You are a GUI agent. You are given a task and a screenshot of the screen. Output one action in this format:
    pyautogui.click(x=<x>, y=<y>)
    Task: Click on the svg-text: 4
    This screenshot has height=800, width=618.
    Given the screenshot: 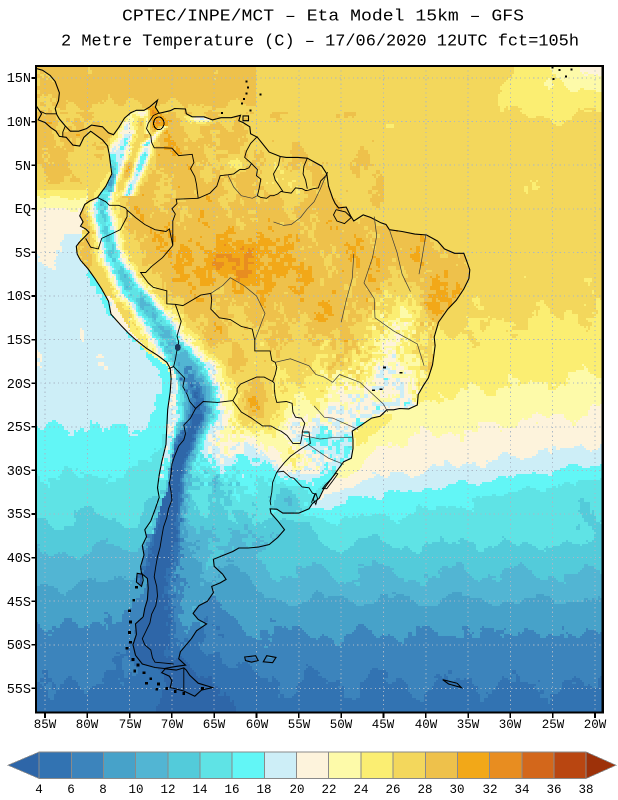 What is the action you would take?
    pyautogui.click(x=39, y=790)
    